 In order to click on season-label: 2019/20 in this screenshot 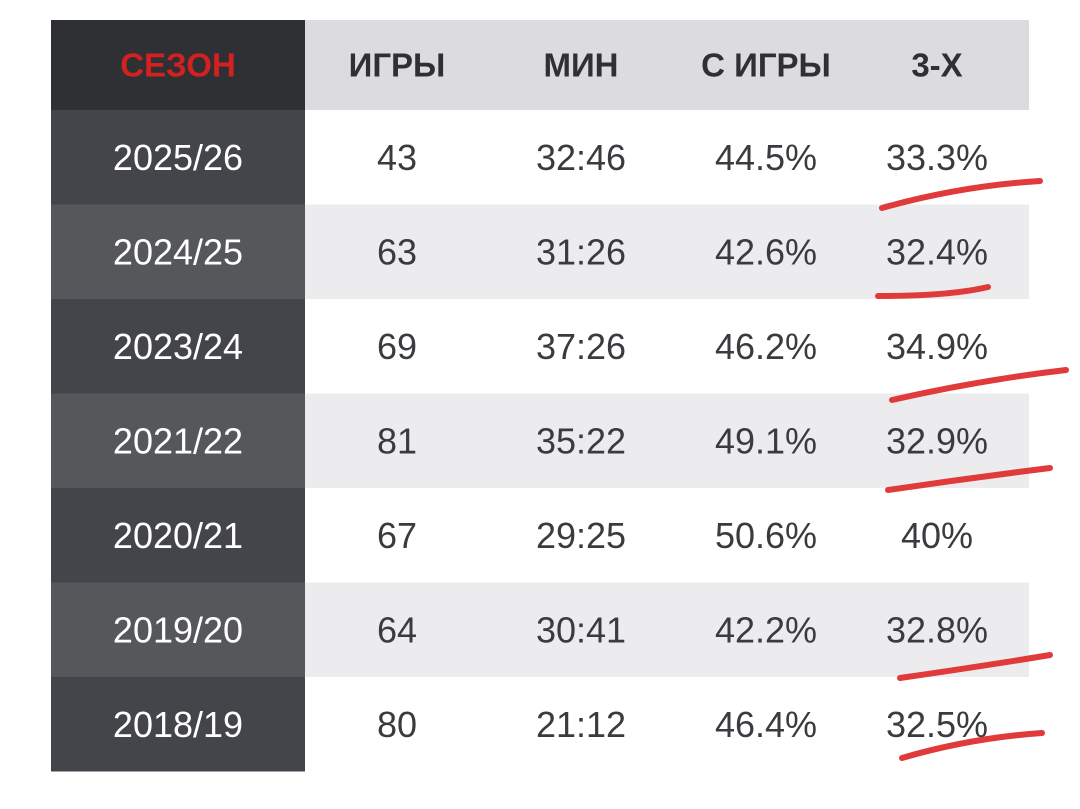, I will do `click(178, 629)`.